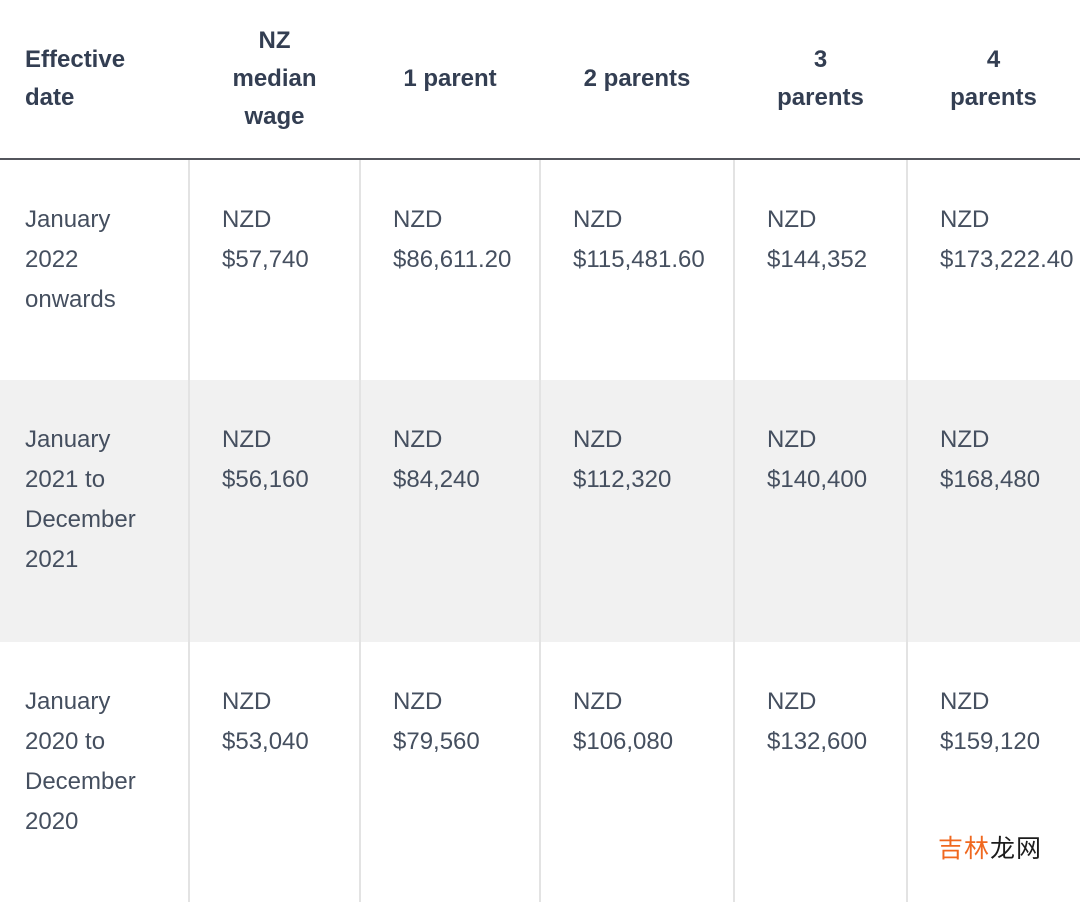 This screenshot has width=1080, height=902. Describe the element at coordinates (820, 511) in the screenshot. I see `three-parents-cell: NZD $140,400` at that location.